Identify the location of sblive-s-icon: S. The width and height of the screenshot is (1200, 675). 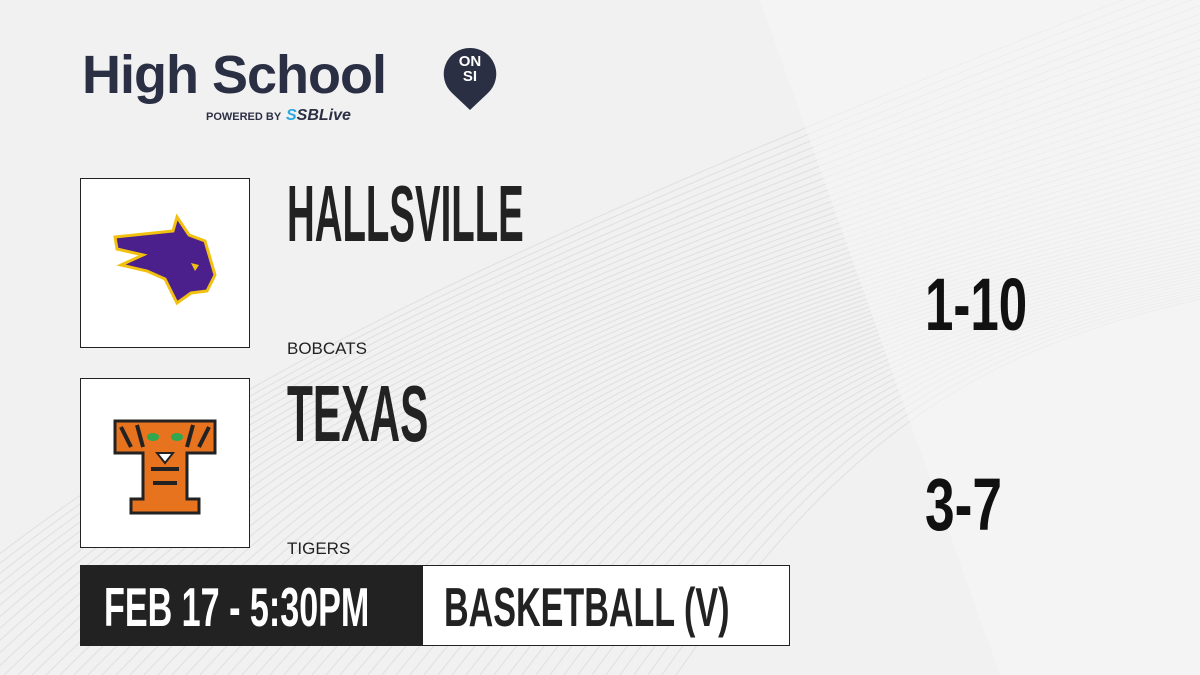
(291, 115).